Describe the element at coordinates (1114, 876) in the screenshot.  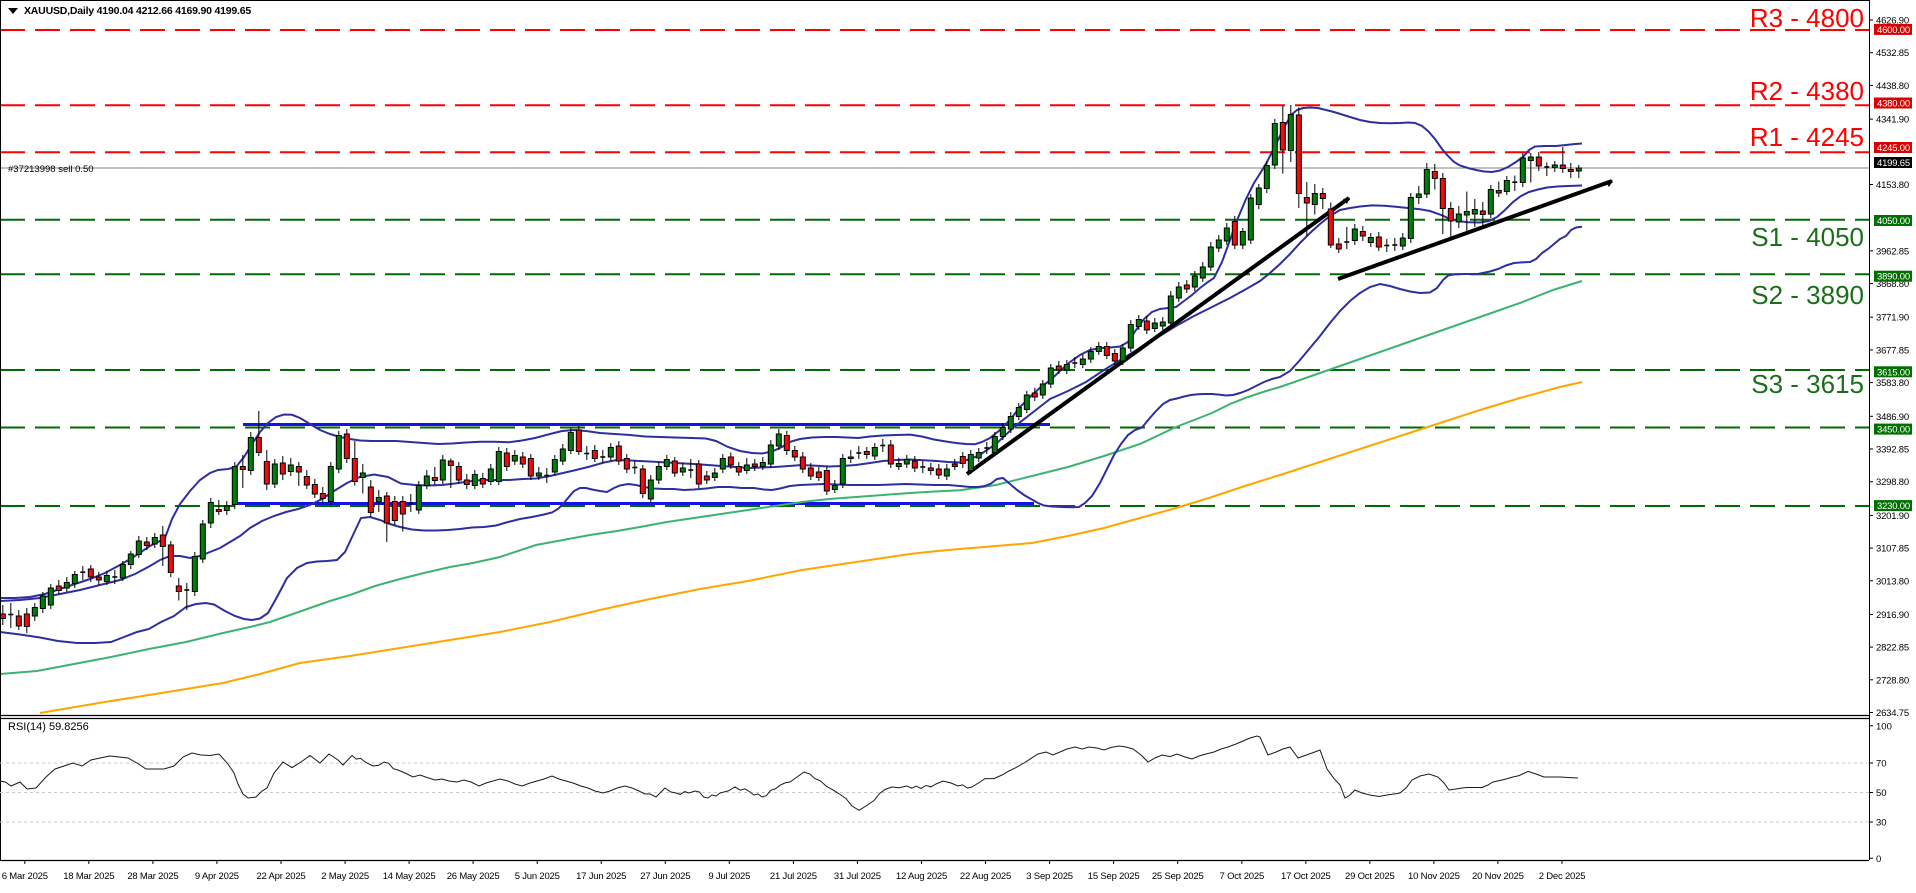
I see `svg-text: 15 Sep 2025` at that location.